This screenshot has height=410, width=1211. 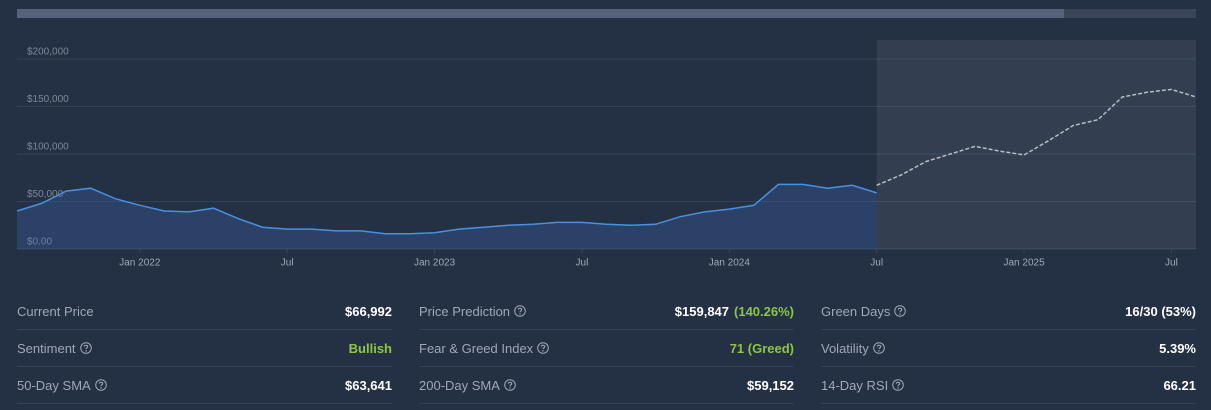 I want to click on stat-label: Fear & Greed Index, so click(x=476, y=348).